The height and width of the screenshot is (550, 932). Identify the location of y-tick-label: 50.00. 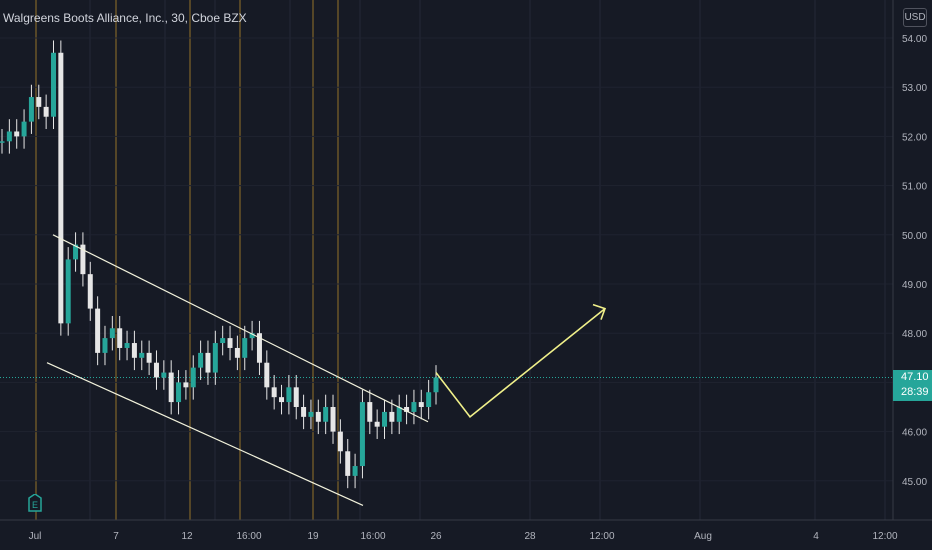
(914, 236).